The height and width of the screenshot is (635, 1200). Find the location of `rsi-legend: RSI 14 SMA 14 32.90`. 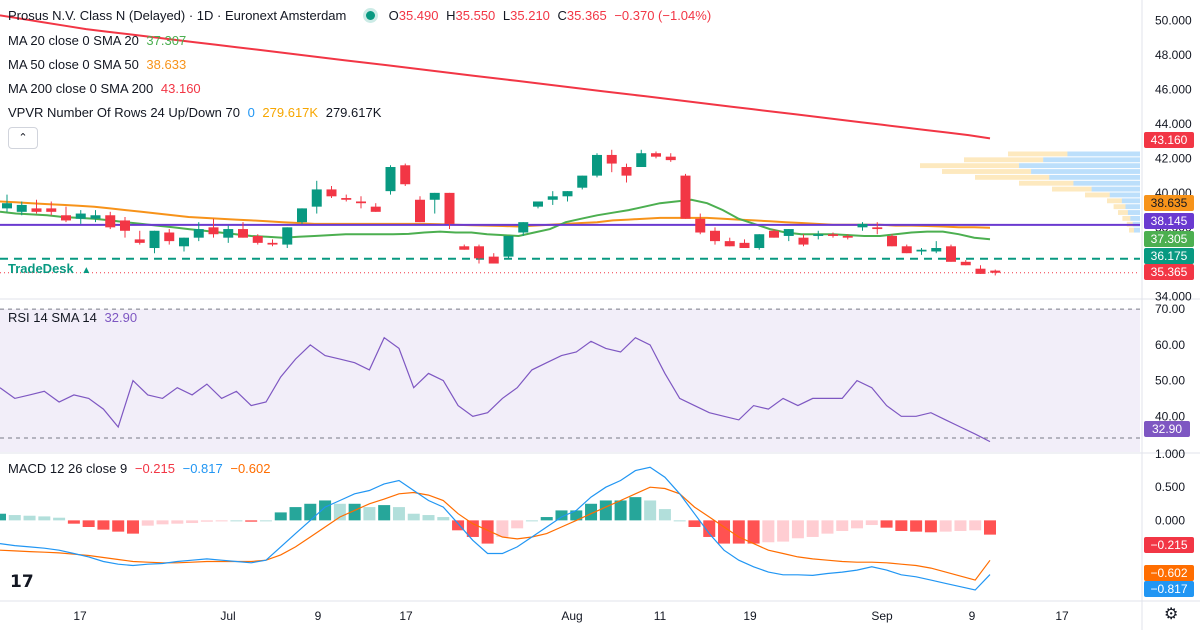

rsi-legend: RSI 14 SMA 14 32.90 is located at coordinates (74, 317).